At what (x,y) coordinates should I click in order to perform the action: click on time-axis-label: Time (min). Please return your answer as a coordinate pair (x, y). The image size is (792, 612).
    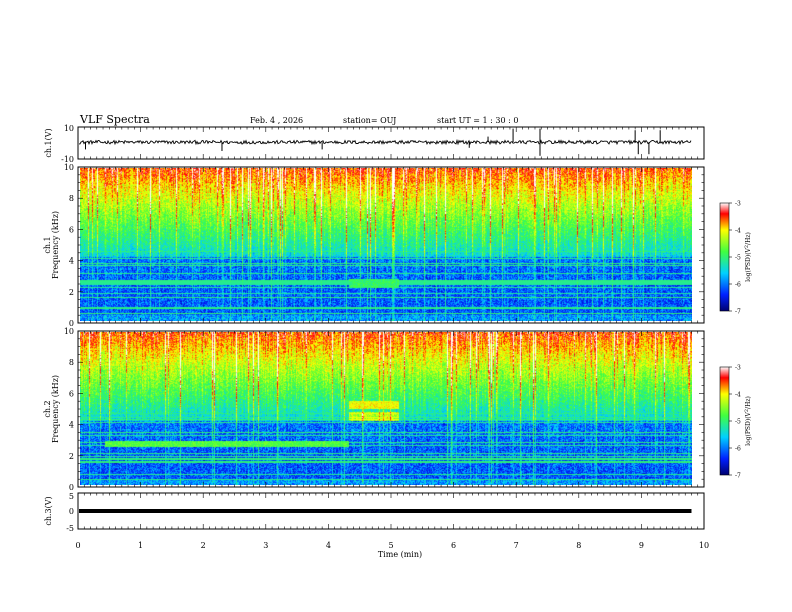
    Looking at the image, I should click on (400, 554).